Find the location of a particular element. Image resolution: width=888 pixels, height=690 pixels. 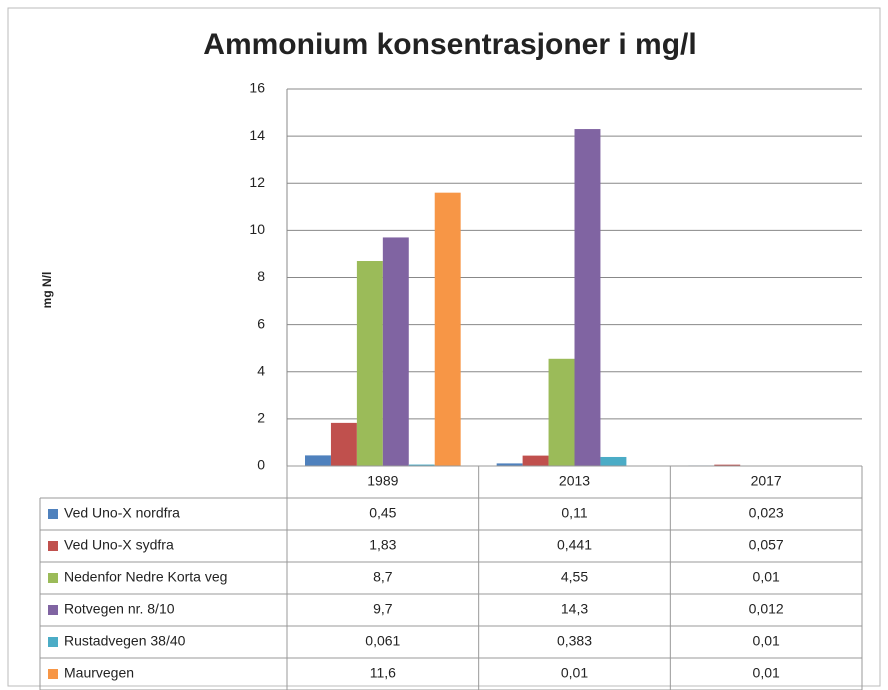

table-value: 9,7 is located at coordinates (383, 609).